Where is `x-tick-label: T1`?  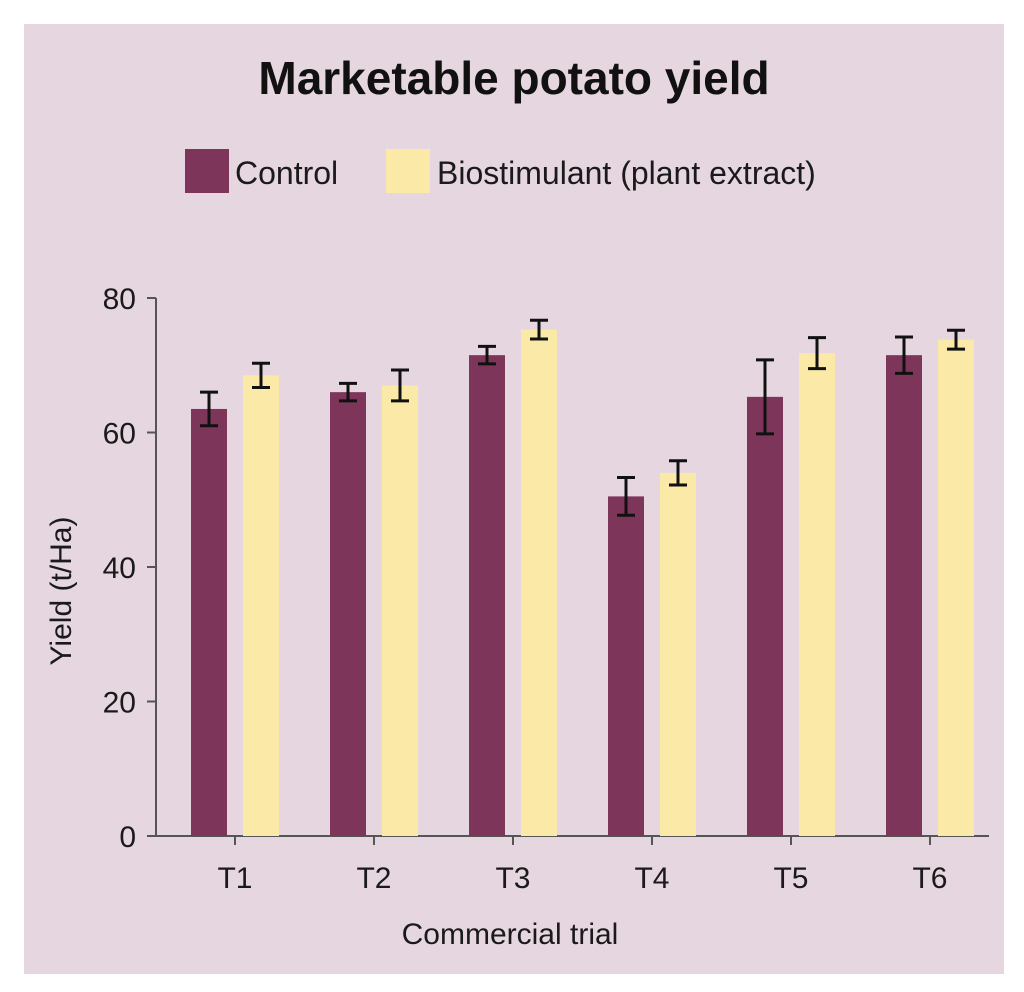 x-tick-label: T1 is located at coordinates (234, 878).